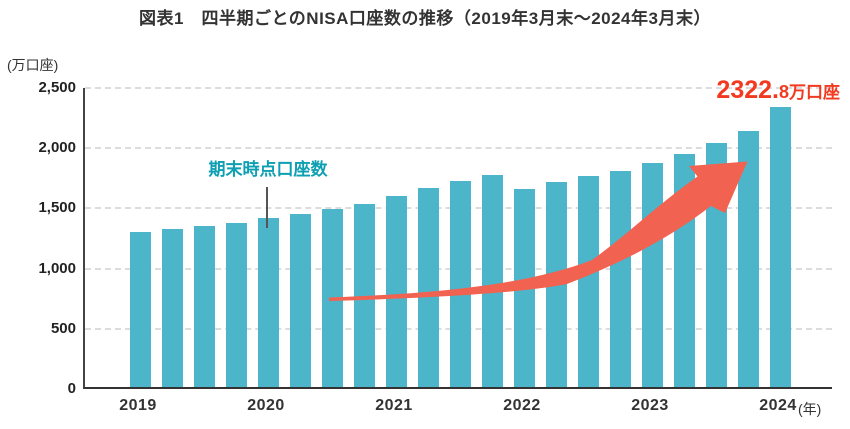 Image resolution: width=850 pixels, height=429 pixels. I want to click on x-tick-label-2020: 2020, so click(266, 405).